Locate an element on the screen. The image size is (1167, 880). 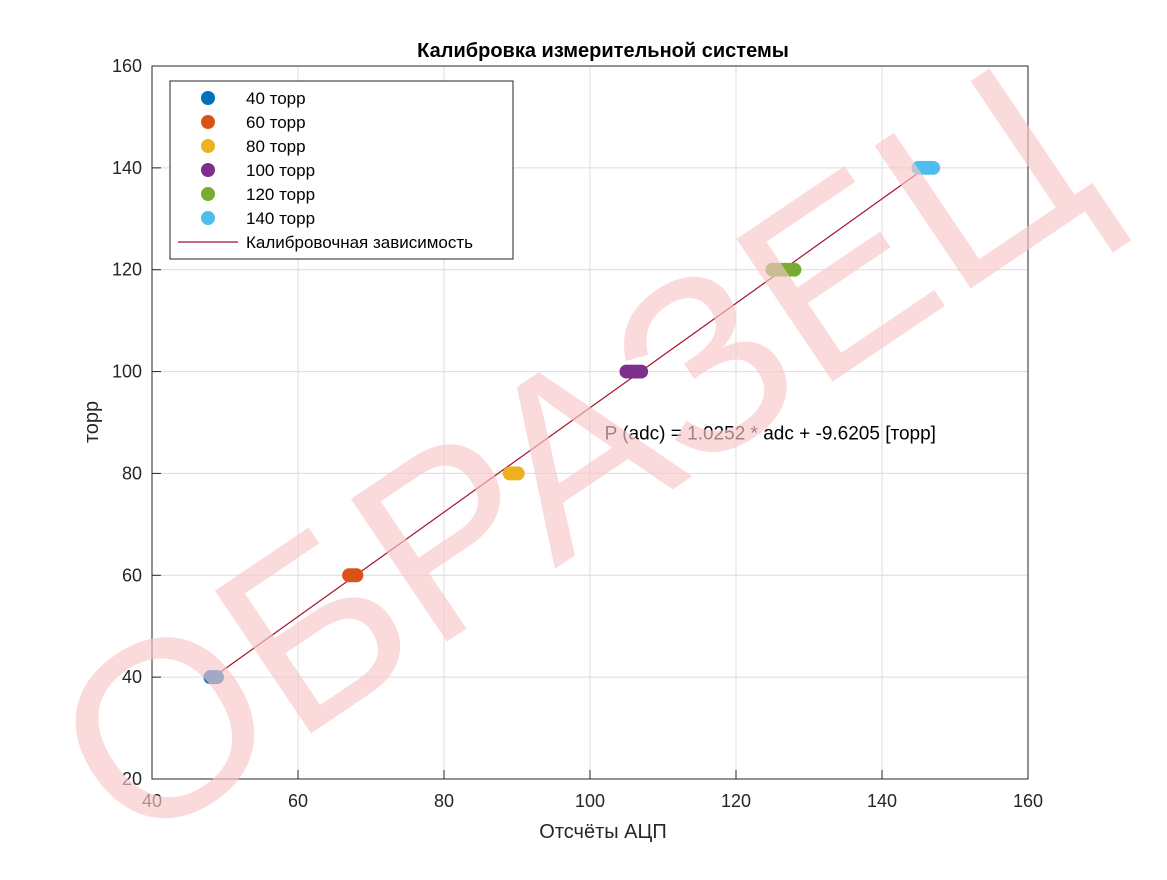
y-tick-label: 140 is located at coordinates (127, 168).